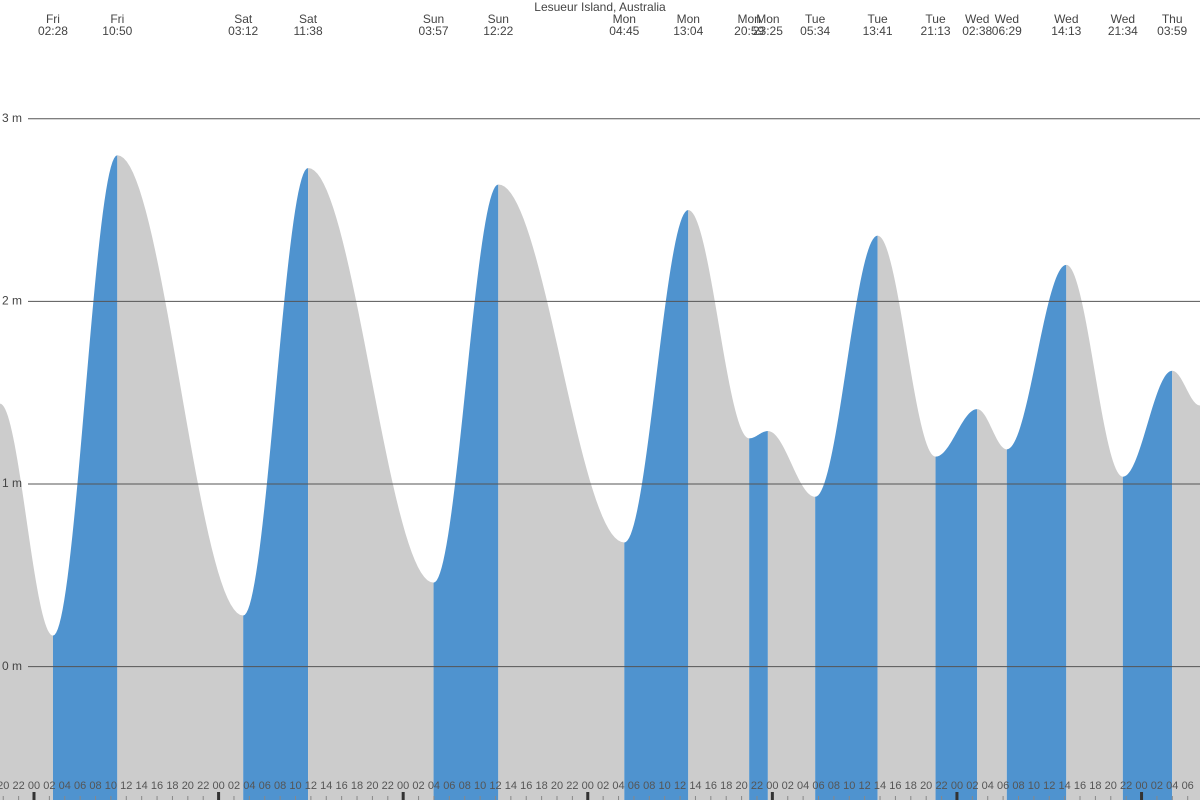 The width and height of the screenshot is (1200, 800). I want to click on extreme-time: 14:13, so click(1066, 31).